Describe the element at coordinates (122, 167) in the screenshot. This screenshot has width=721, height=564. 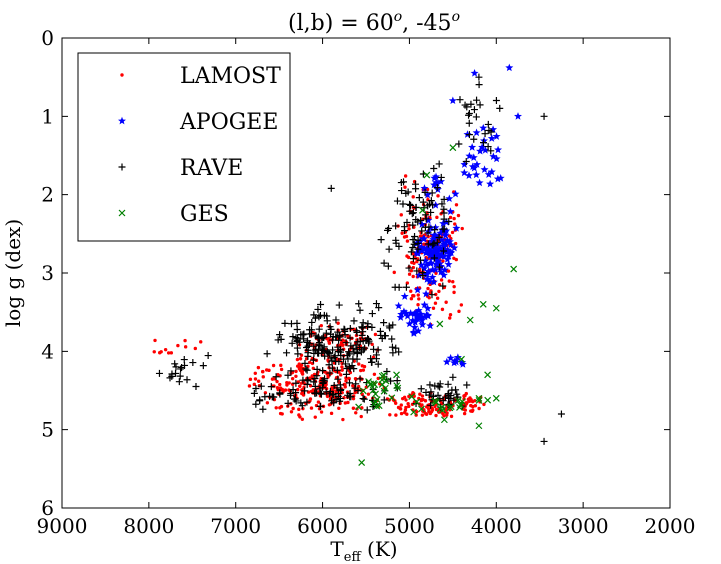
I see `rave-legend-marker` at that location.